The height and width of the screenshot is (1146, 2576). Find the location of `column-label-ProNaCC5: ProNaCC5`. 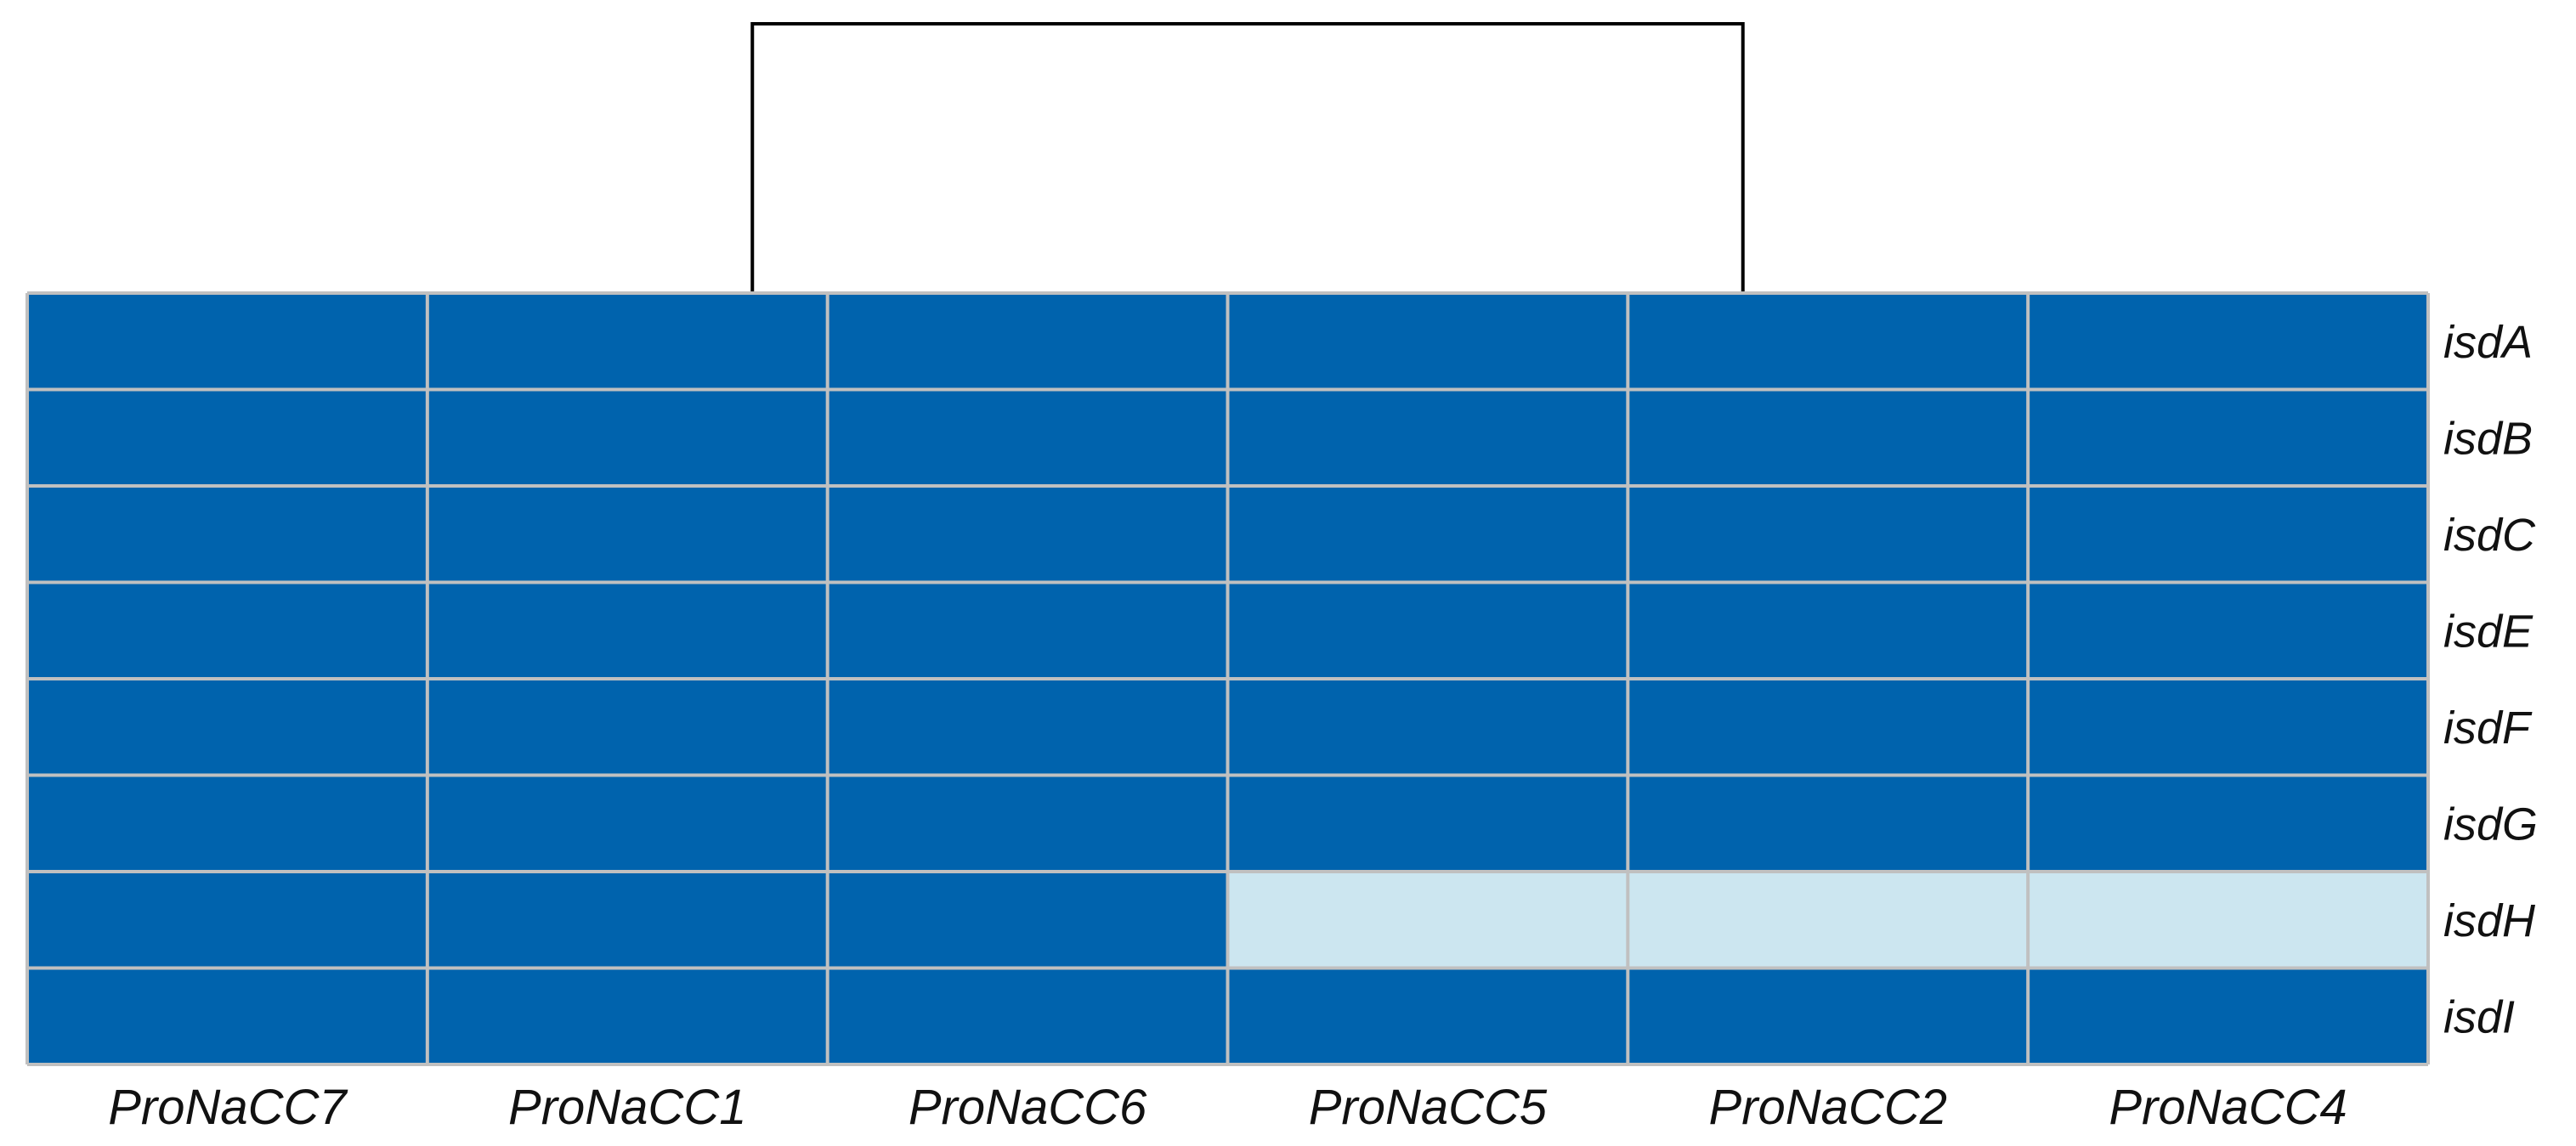

column-label-ProNaCC5: ProNaCC5 is located at coordinates (1428, 1107).